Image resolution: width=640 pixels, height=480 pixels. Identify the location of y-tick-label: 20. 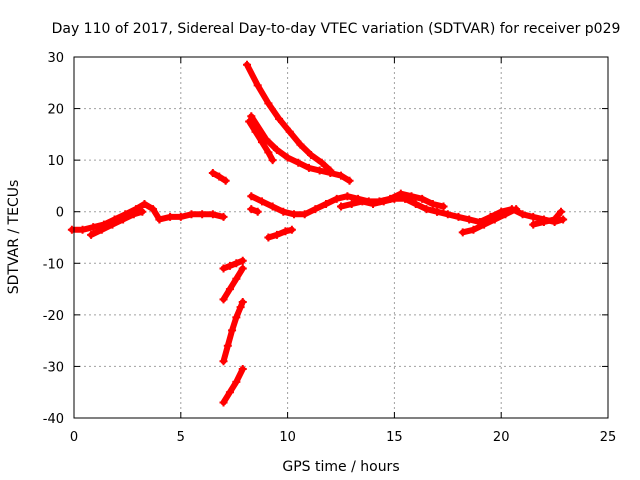
(55, 110).